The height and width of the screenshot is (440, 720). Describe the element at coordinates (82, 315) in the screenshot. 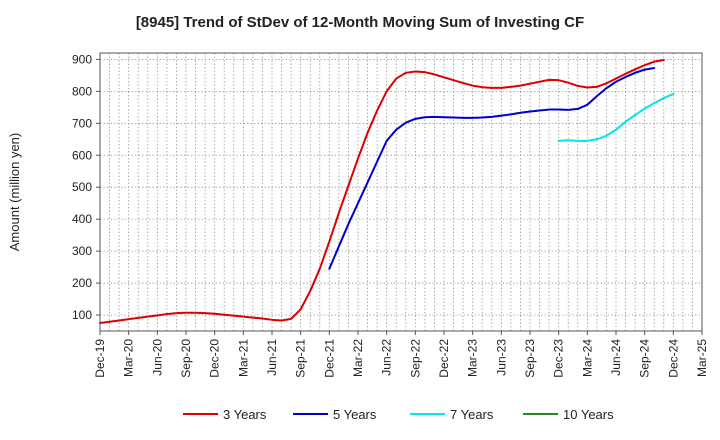

I see `y-tick-label: 100` at that location.